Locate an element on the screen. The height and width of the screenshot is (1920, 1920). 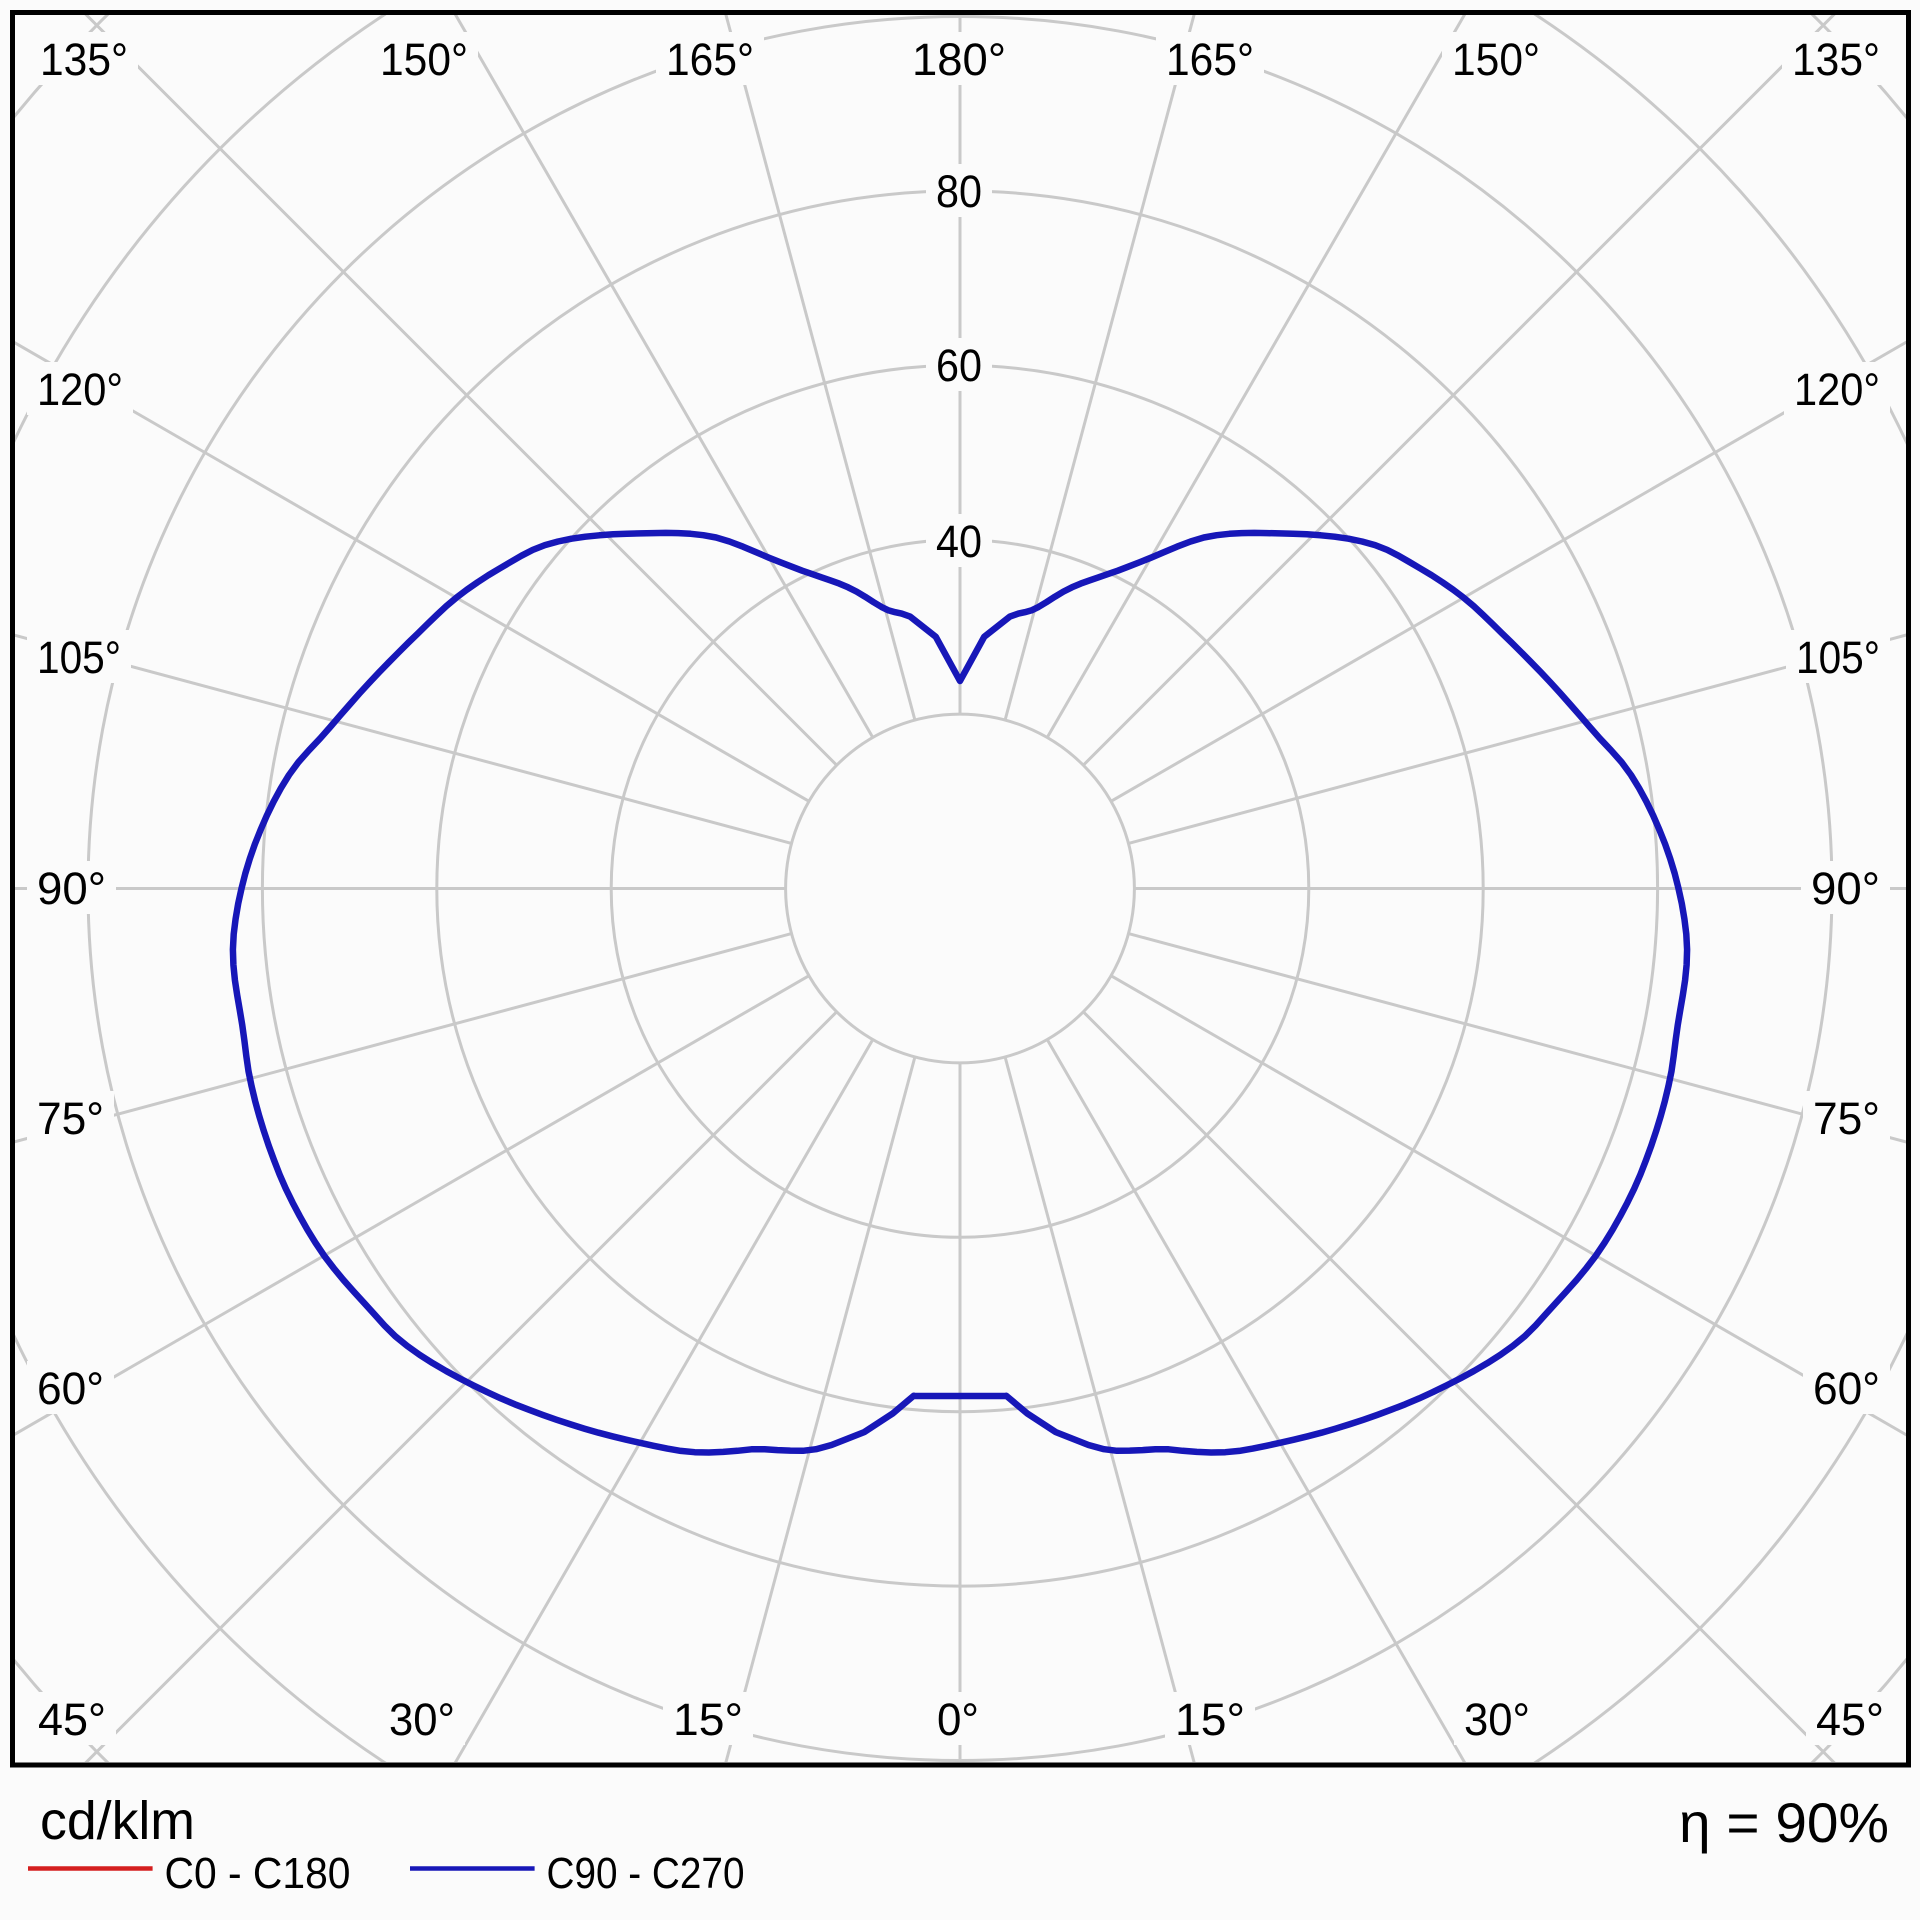
svg-text: 0° is located at coordinates (958, 1719).